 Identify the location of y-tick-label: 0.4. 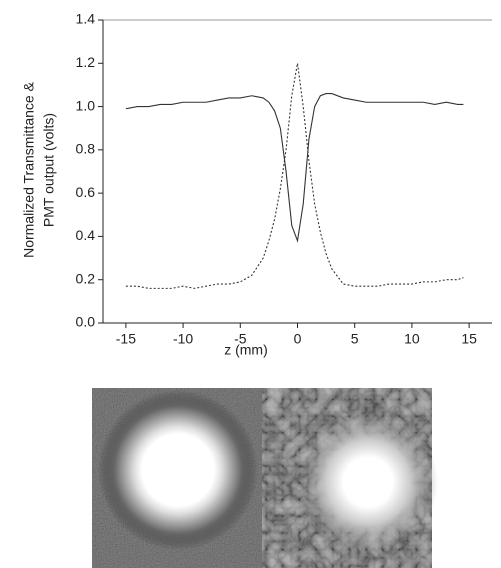
(86, 235).